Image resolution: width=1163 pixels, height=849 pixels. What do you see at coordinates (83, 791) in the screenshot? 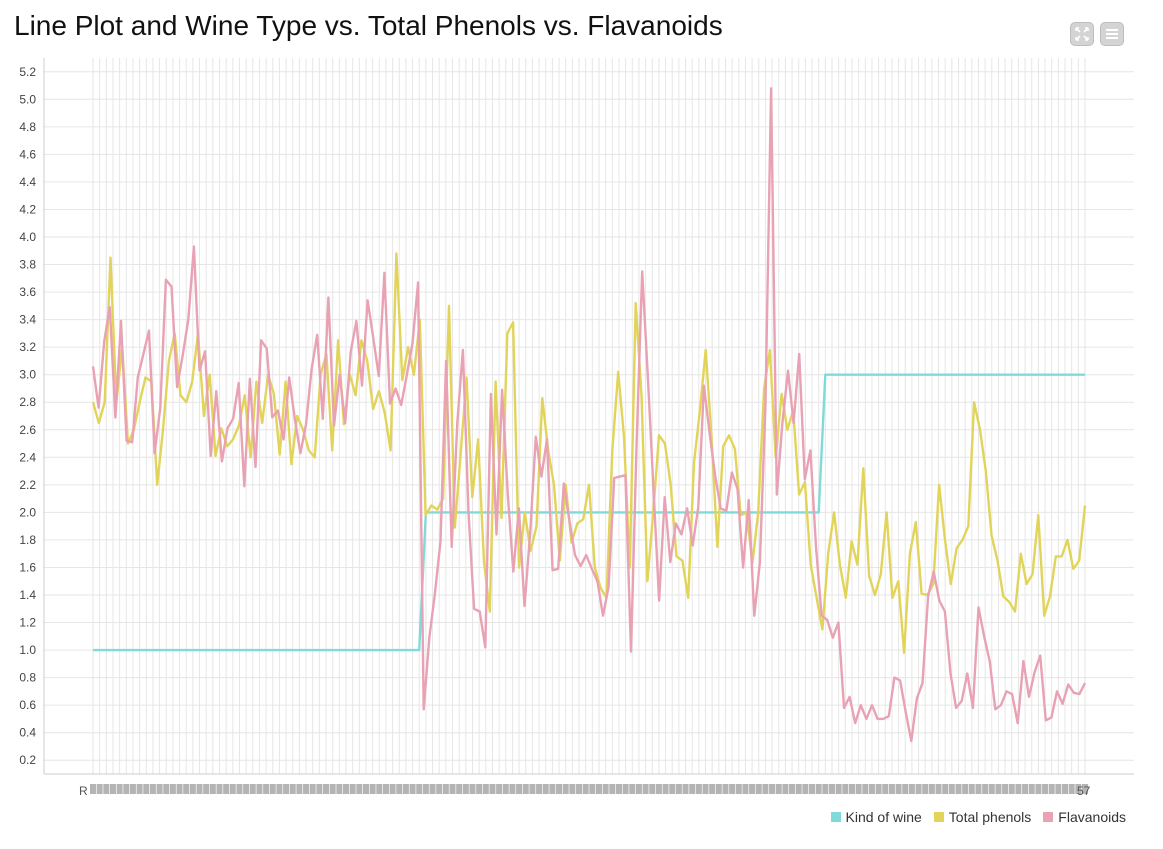
I see `x-tick-label-first: R` at bounding box center [83, 791].